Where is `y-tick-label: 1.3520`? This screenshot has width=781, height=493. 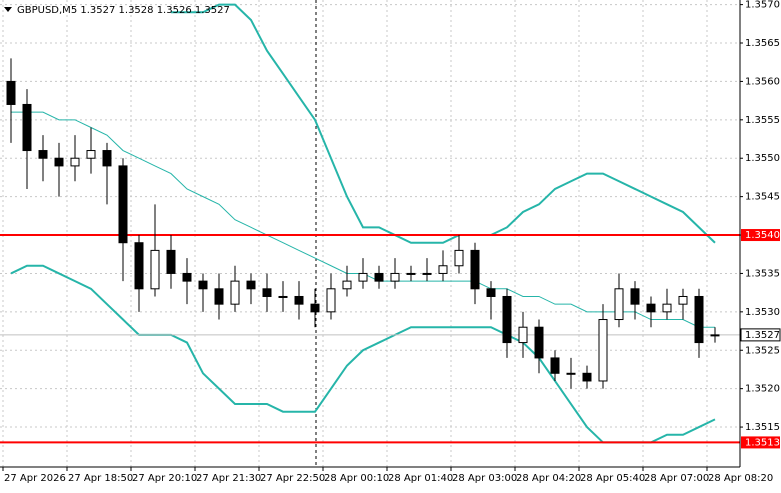
y-tick-label: 1.3520 is located at coordinates (762, 389).